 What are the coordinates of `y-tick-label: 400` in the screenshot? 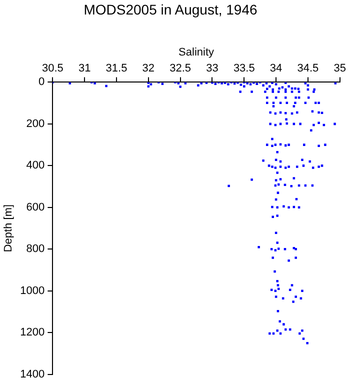 It's located at (35, 166).